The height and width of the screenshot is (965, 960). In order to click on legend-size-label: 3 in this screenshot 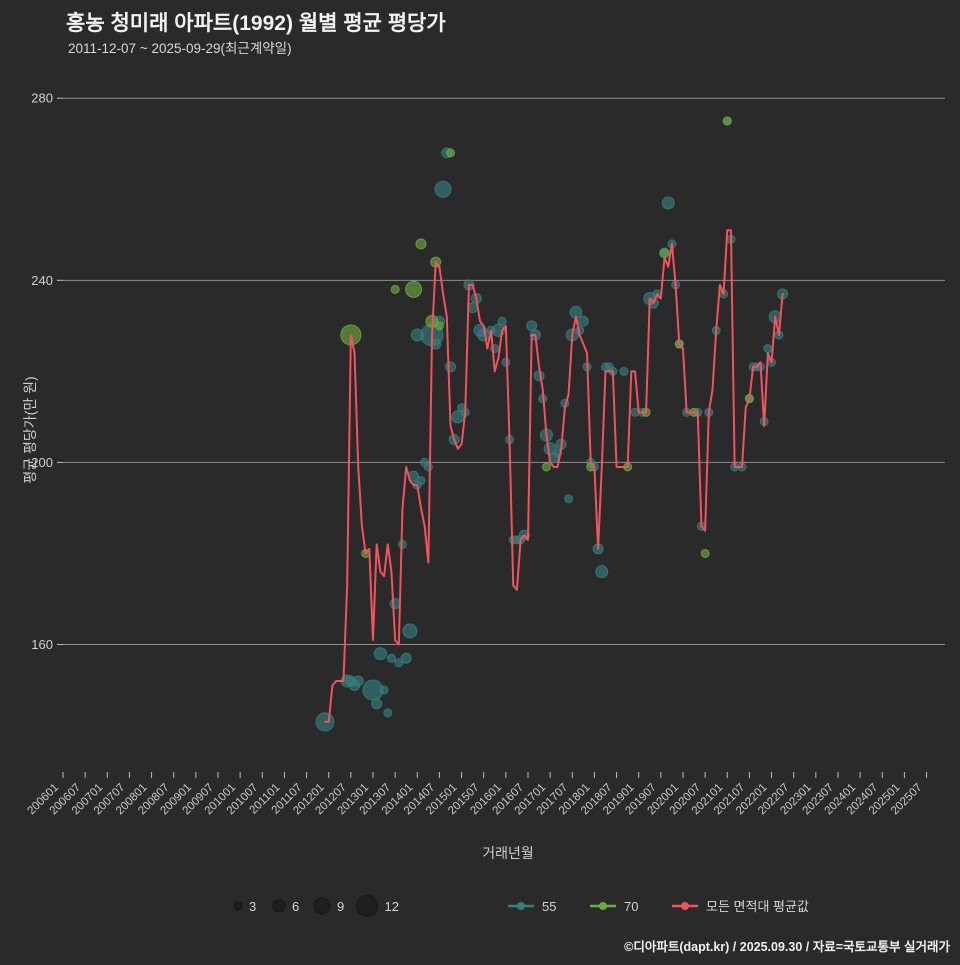, I will do `click(252, 906)`.